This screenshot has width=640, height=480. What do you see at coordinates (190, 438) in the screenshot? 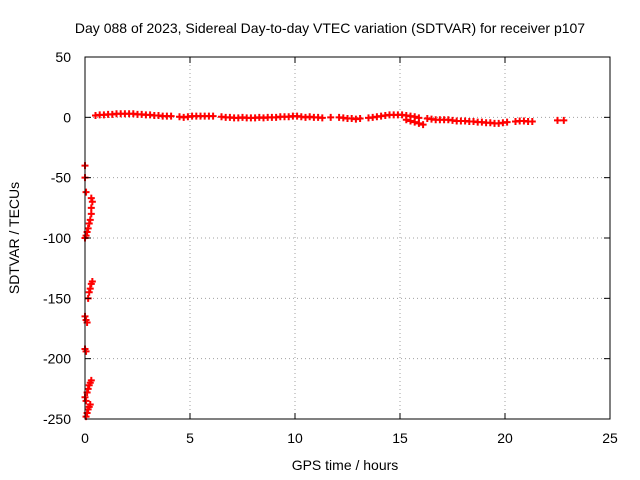
I see `x-tick-label: 5` at bounding box center [190, 438].